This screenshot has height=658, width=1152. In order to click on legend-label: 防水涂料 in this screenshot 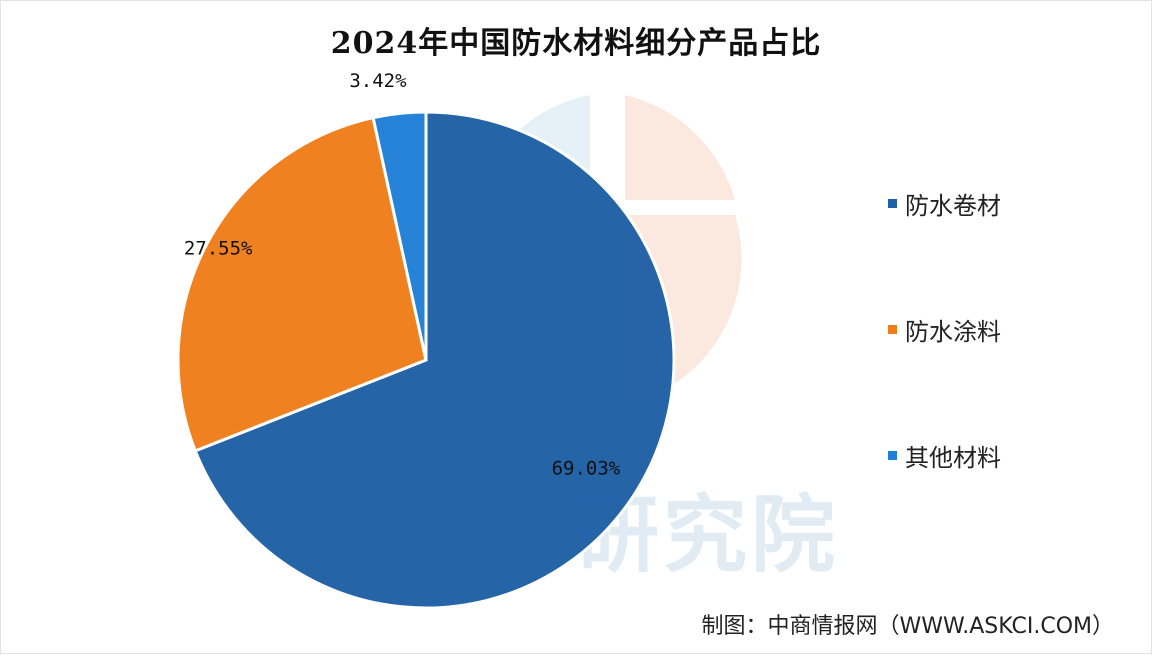, I will do `click(953, 331)`.